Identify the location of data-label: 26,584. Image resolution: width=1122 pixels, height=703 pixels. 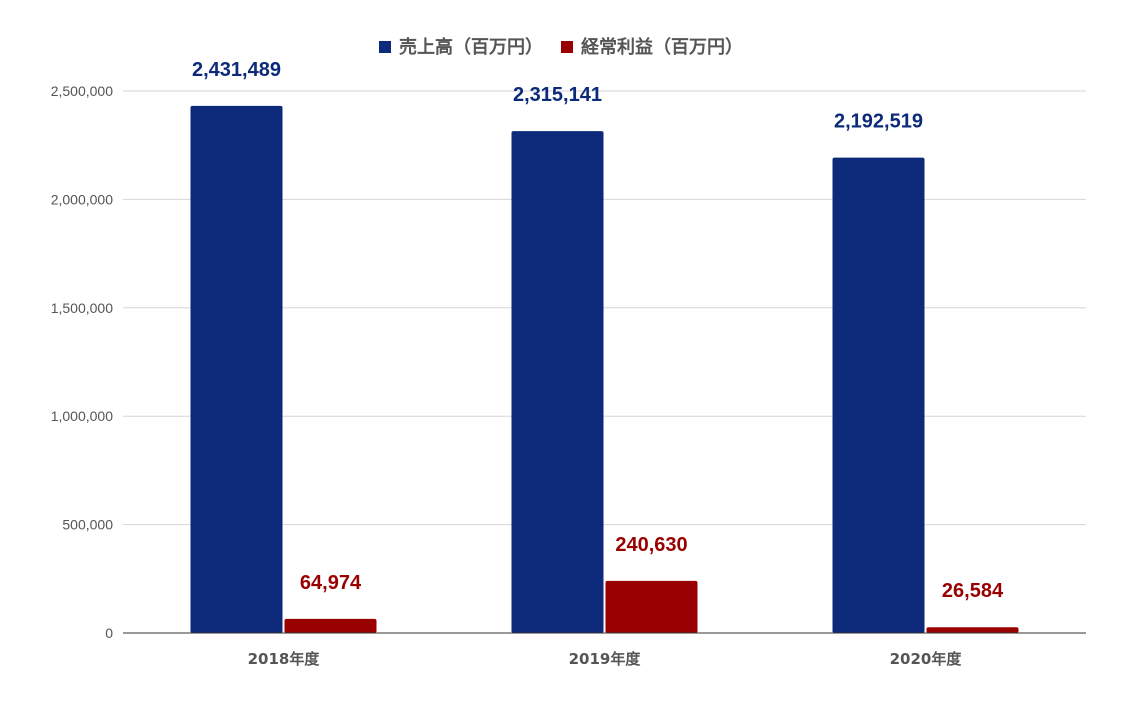
(973, 591).